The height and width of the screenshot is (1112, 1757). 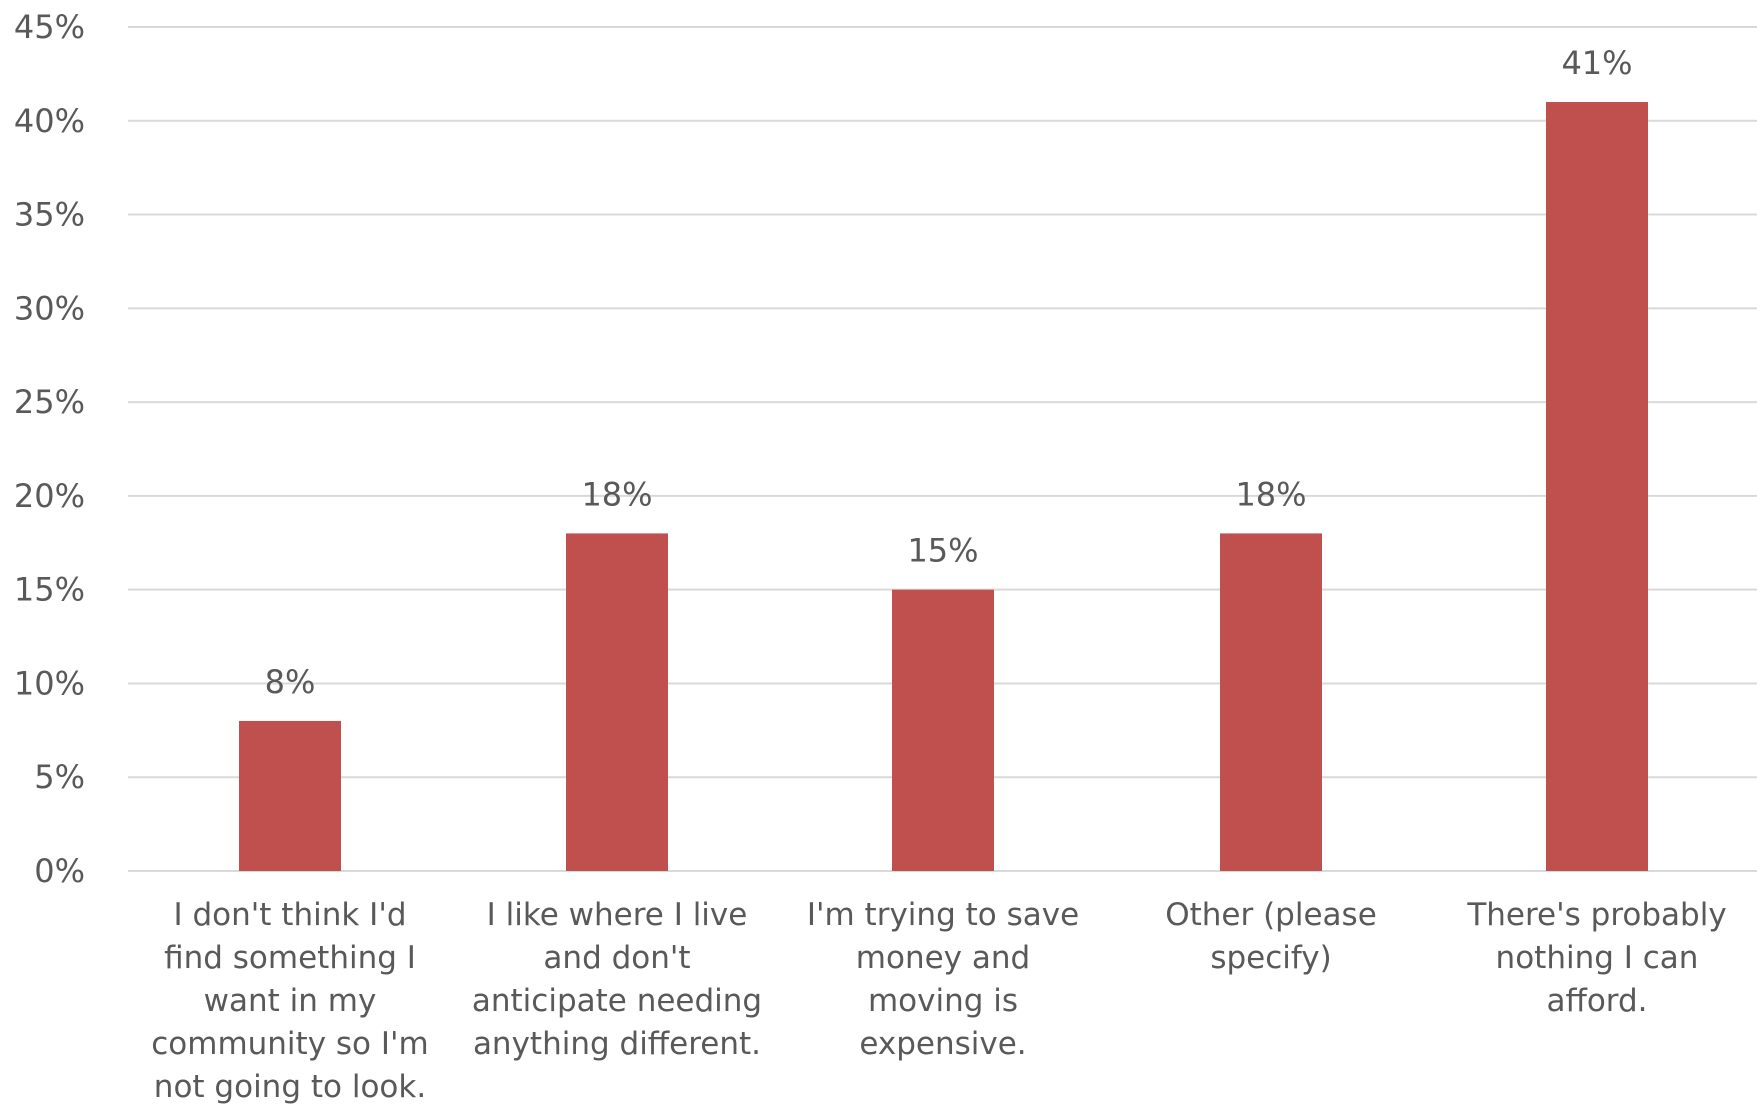 I want to click on x-category-label-line: expensive., so click(x=942, y=1044).